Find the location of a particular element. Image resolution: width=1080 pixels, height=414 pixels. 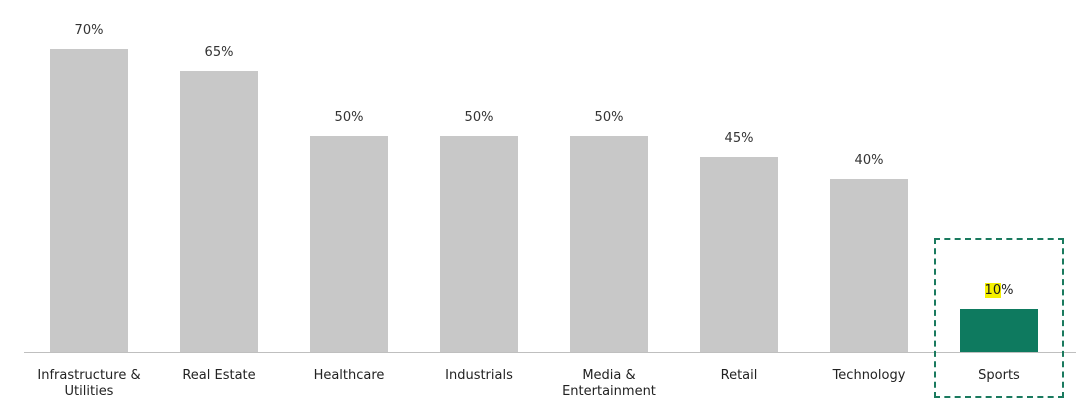

highlight-box is located at coordinates (999, 318).